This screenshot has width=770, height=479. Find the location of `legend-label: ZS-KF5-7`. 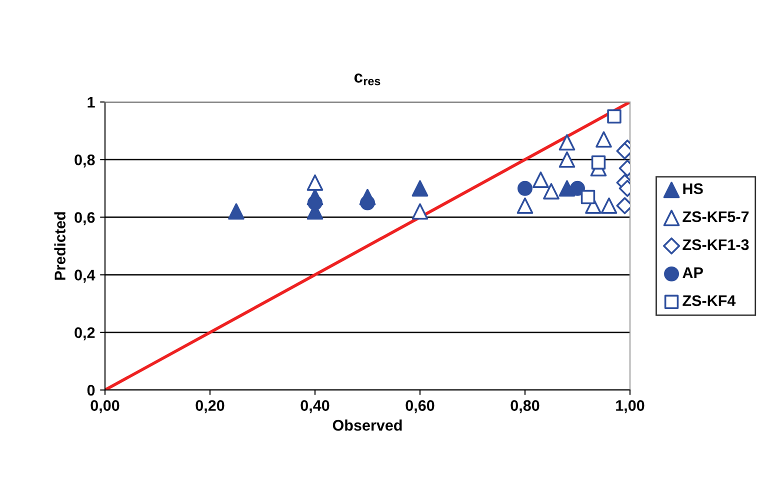

legend-label: ZS-KF5-7 is located at coordinates (715, 216).